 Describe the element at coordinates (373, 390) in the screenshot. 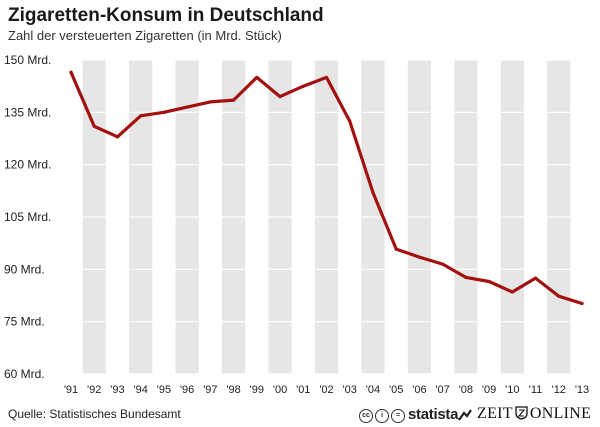

I see `x-tick-label: '04` at that location.